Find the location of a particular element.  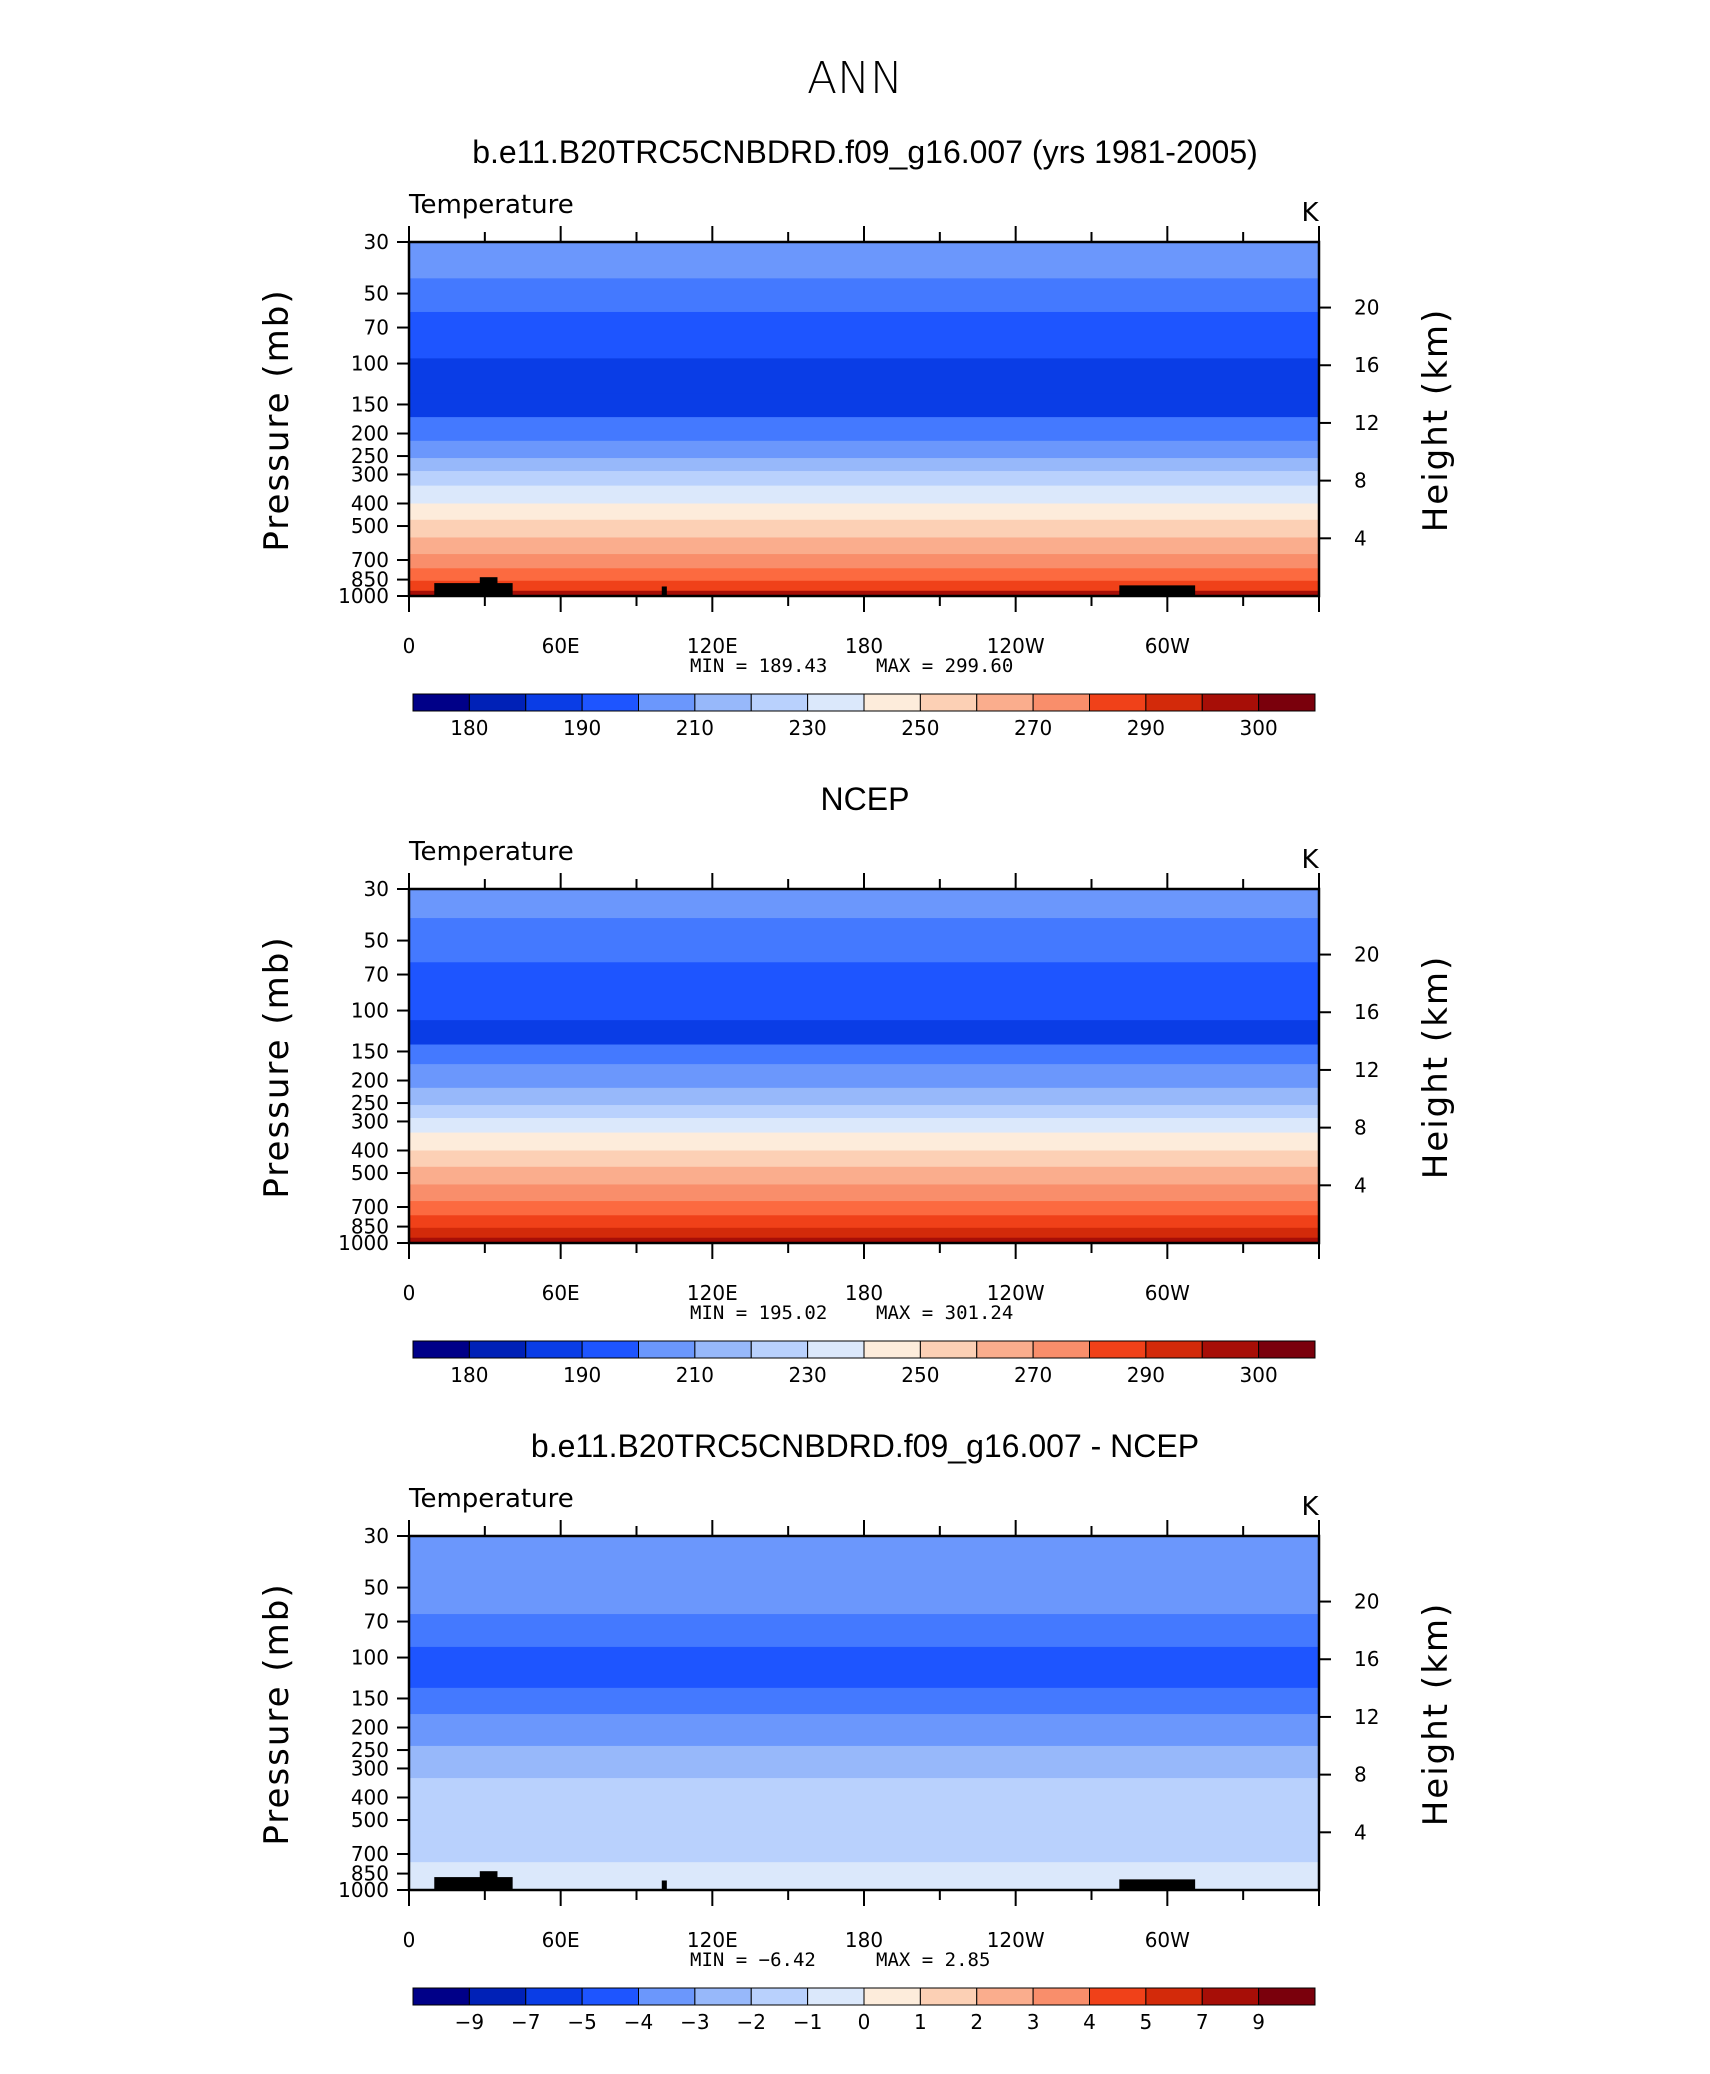

pressure-tick-label: 700 is located at coordinates (370, 560).